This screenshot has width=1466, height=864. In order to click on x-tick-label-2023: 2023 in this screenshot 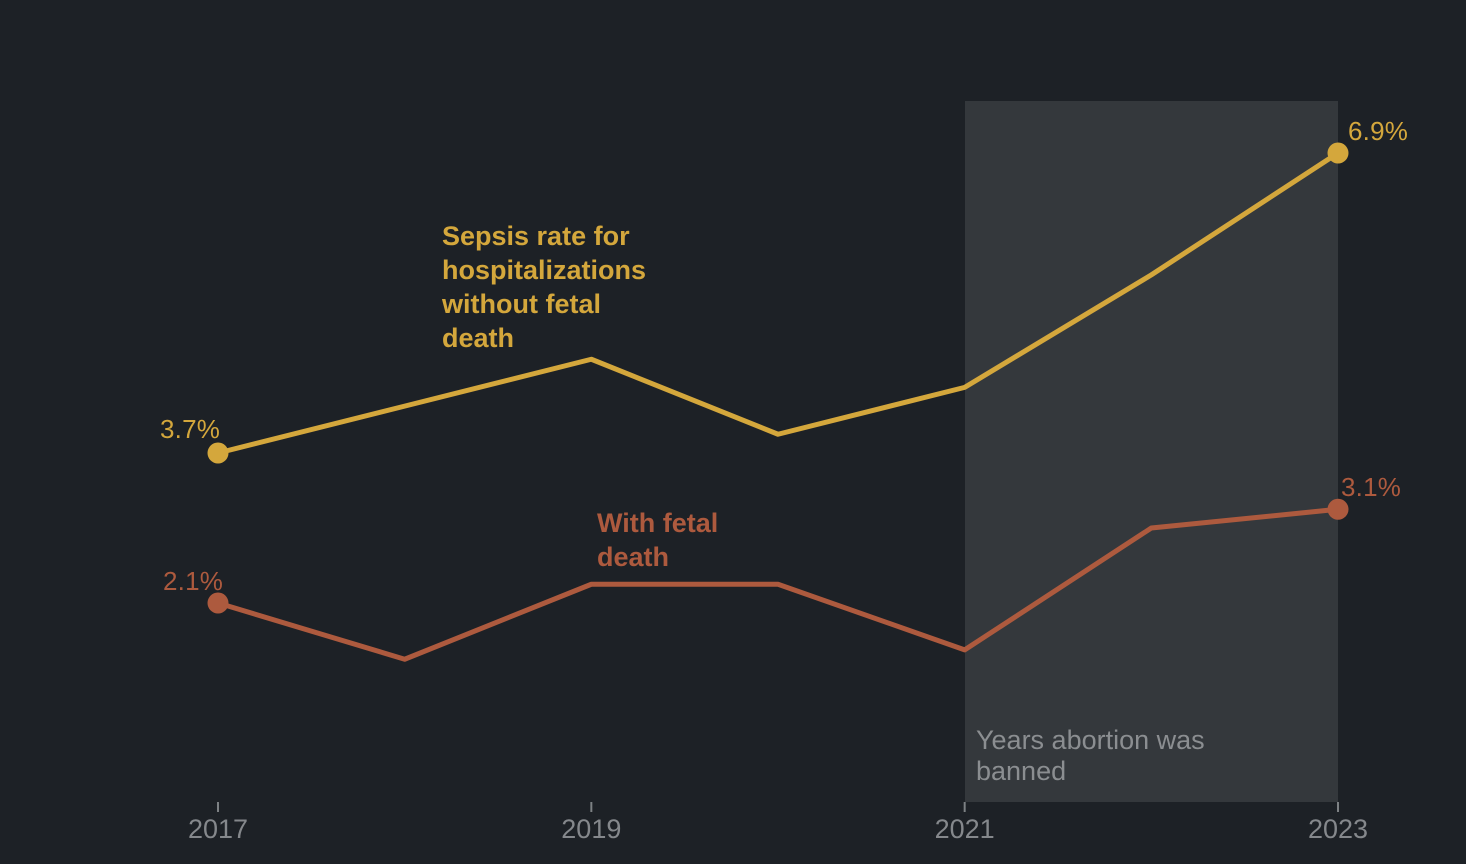, I will do `click(1338, 829)`.